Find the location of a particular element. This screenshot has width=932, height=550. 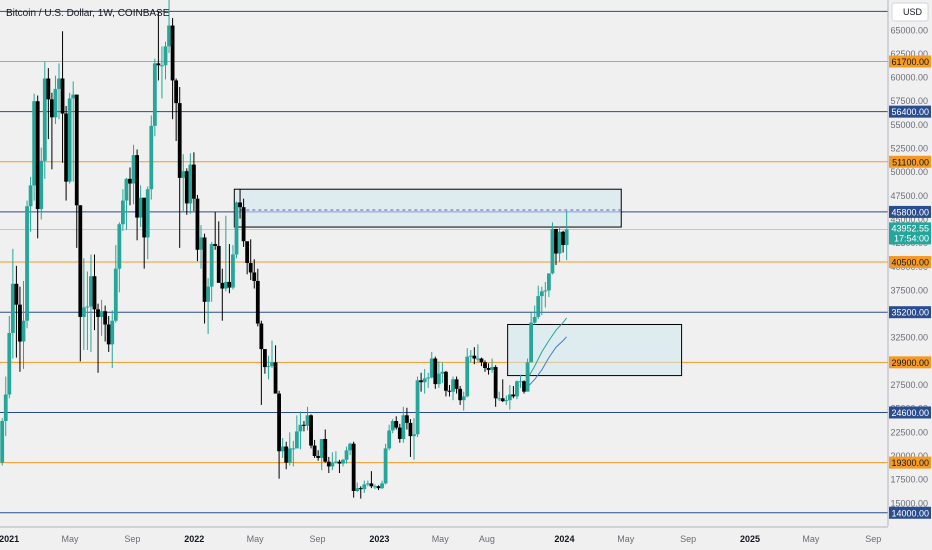

time-tick-label: Sep is located at coordinates (873, 539).